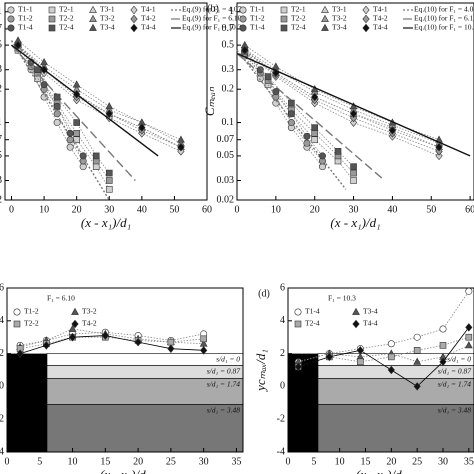  What do you see at coordinates (228, 89) in the screenshot?
I see `y-tick-label: 0.2` at bounding box center [228, 89].